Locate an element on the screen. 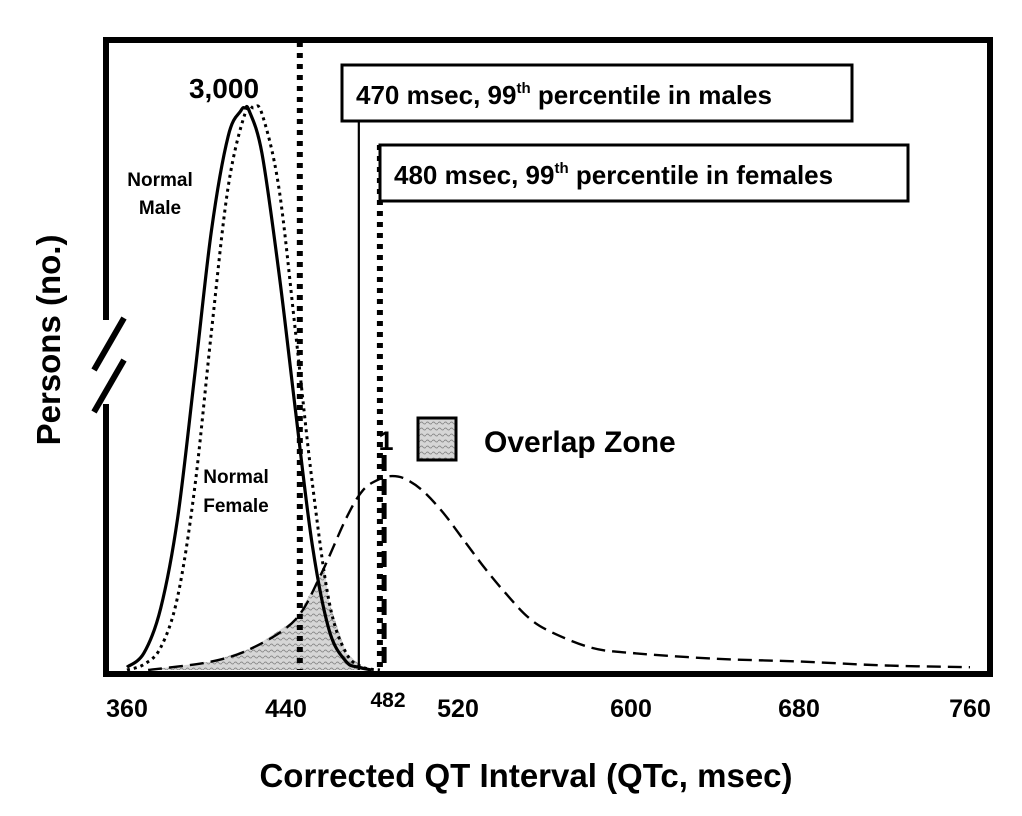 Image resolution: width=1022 pixels, height=816 pixels. overlap-zone-fill is located at coordinates (260, 619).